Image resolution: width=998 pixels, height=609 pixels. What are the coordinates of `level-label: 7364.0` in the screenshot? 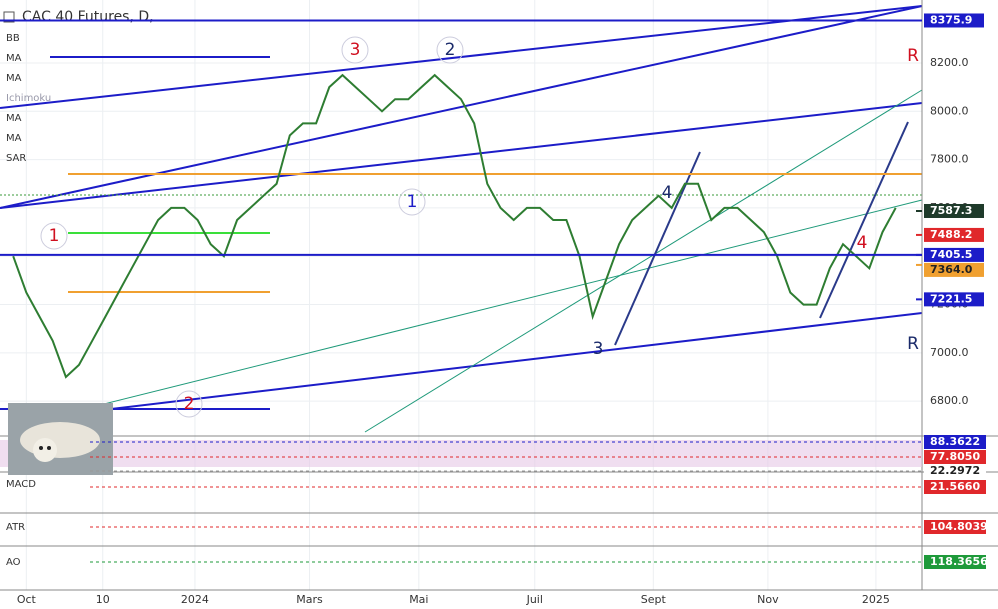 It's located at (951, 269).